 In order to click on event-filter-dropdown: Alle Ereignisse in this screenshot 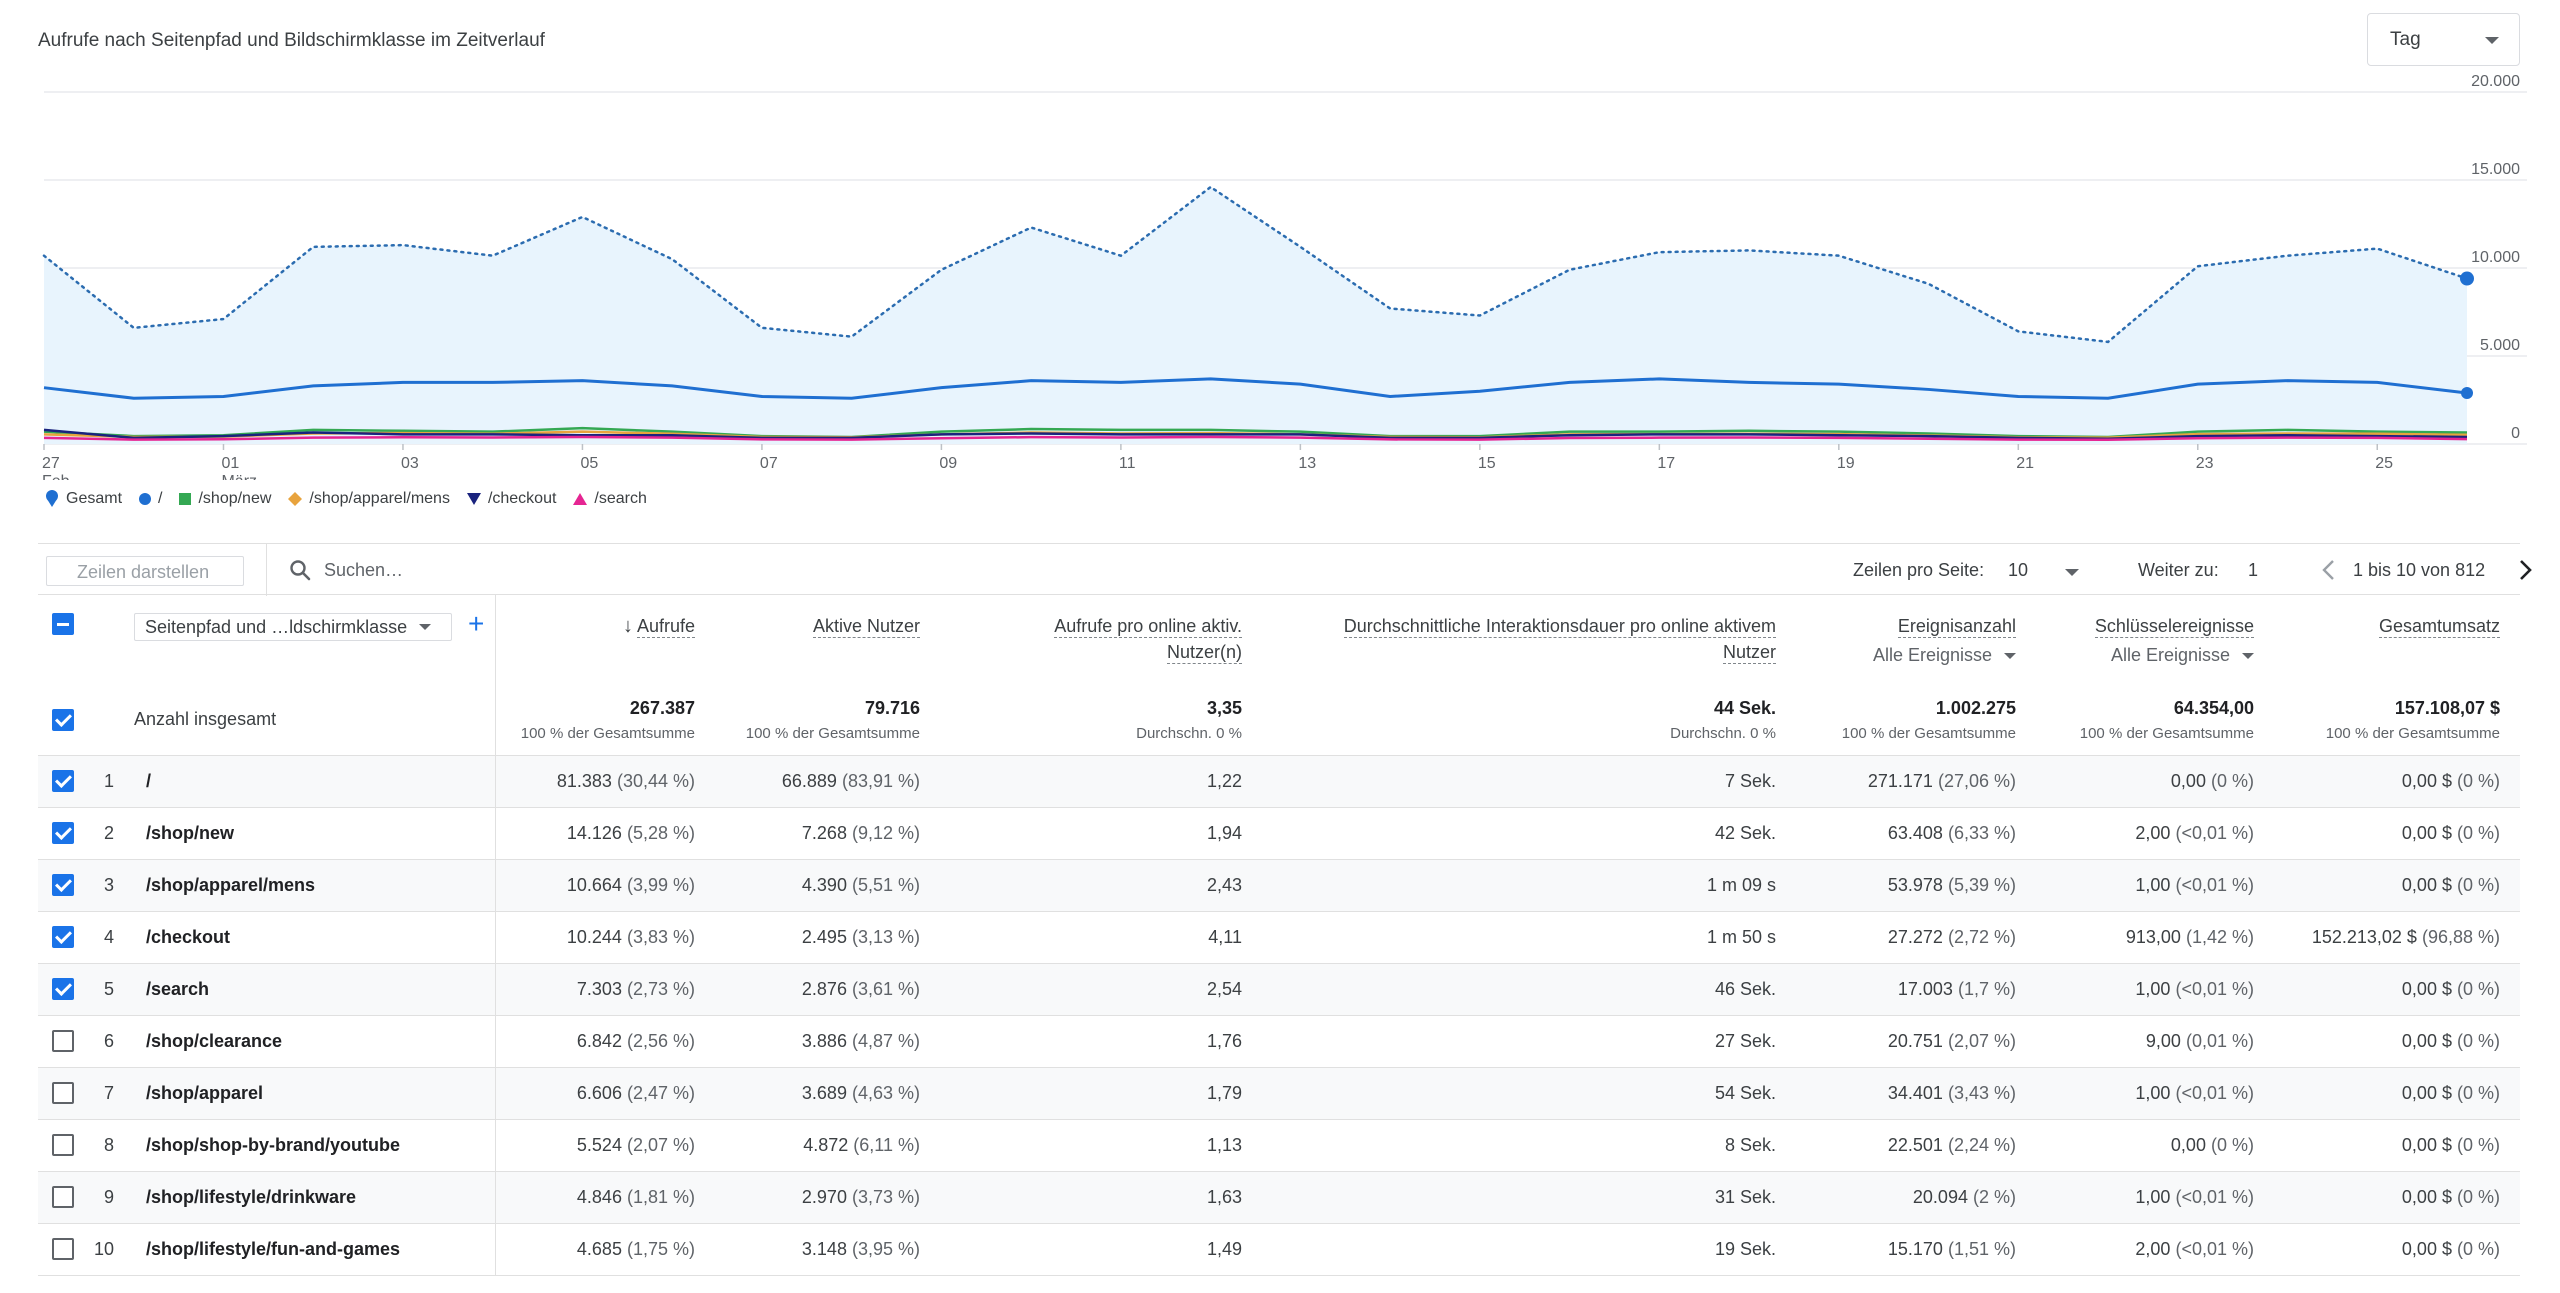, I will do `click(1944, 655)`.